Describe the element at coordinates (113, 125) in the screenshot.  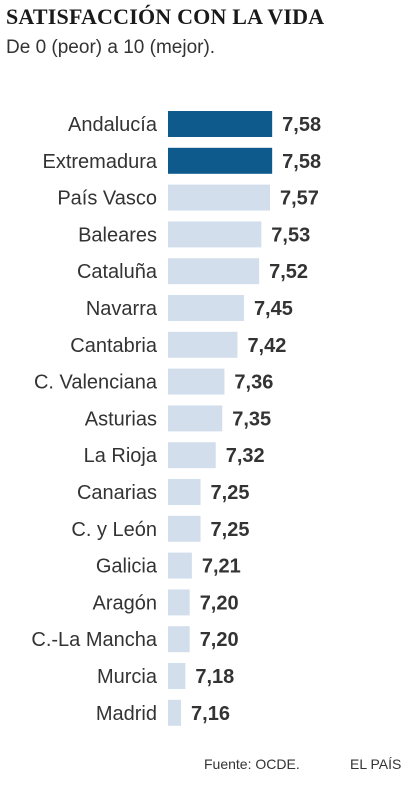
I see `category-label-andalucia: Andalucía` at that location.